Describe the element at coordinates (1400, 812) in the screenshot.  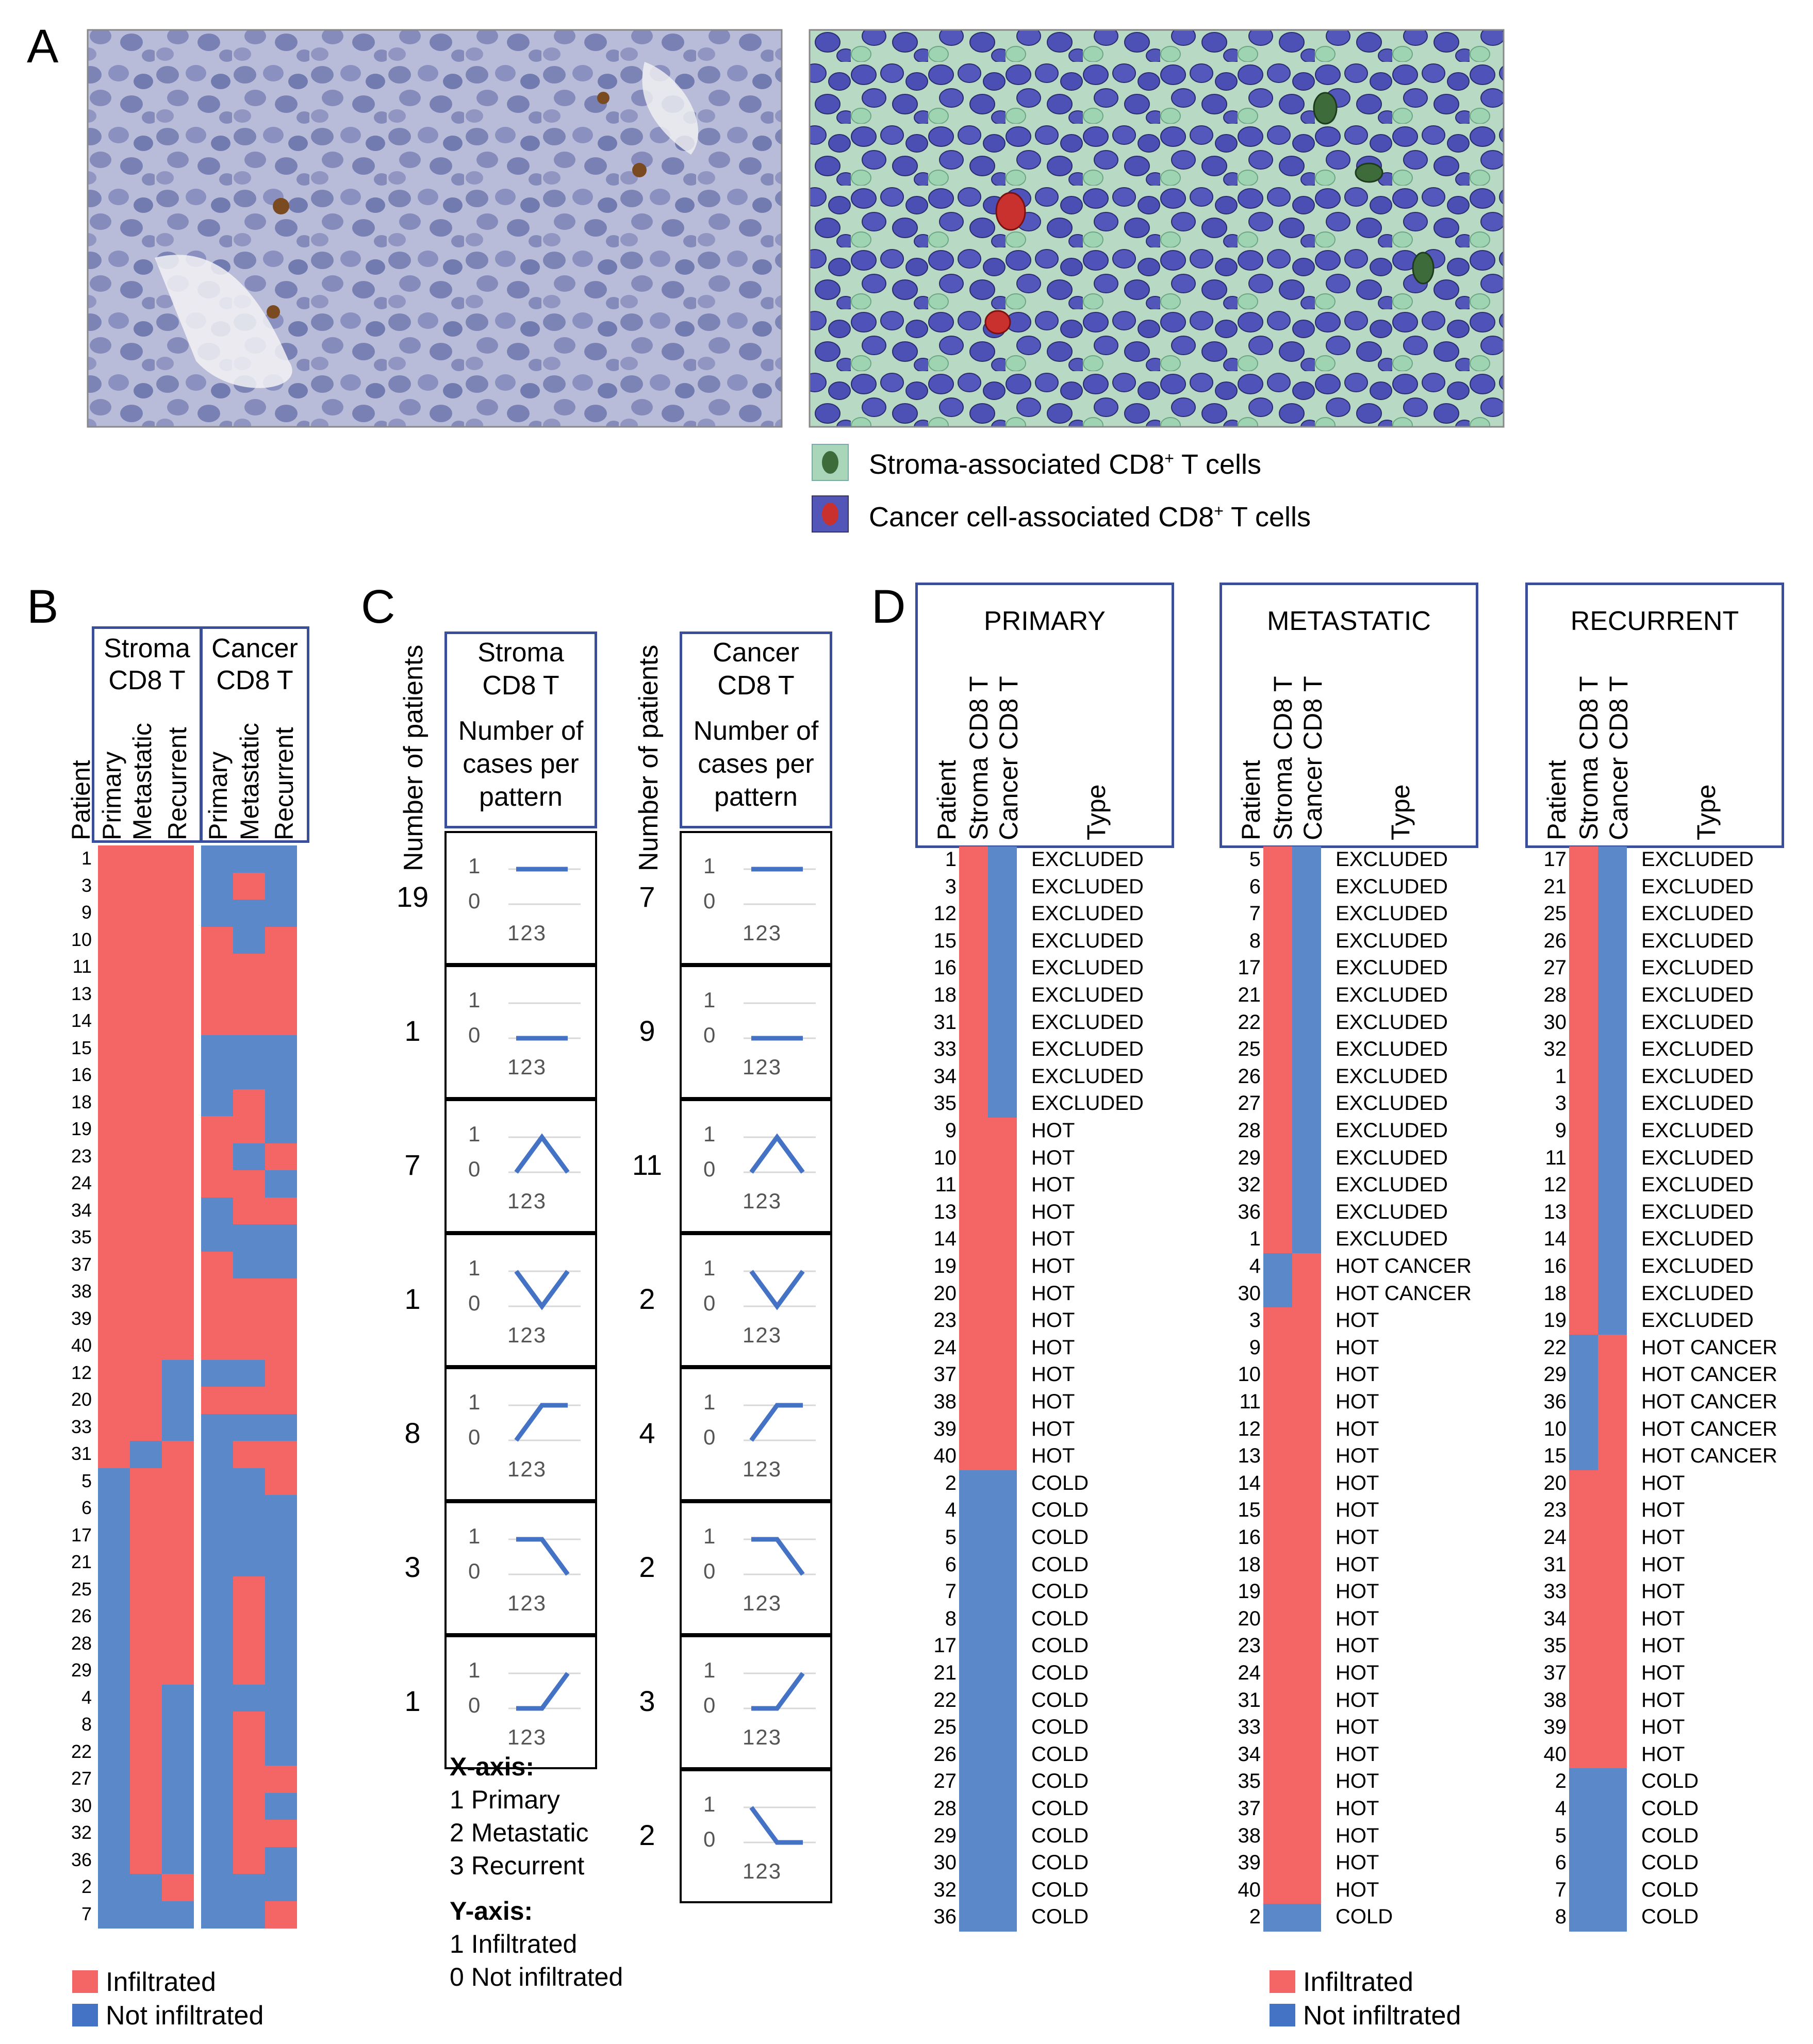
I see `column-label: Type` at that location.